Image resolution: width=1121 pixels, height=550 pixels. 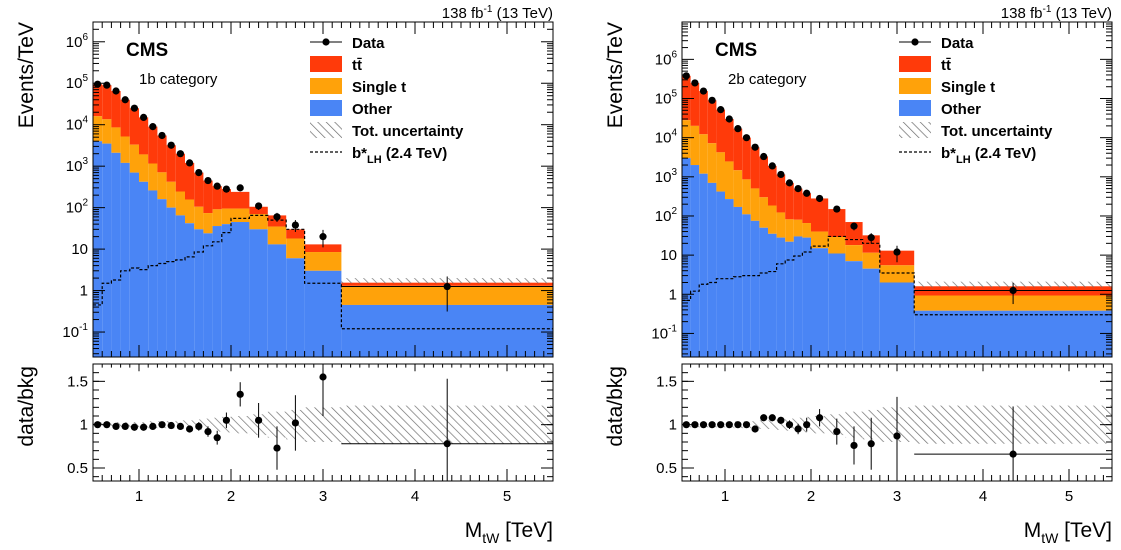 I want to click on y-tick-label: 10⁻¹, so click(x=75, y=331).